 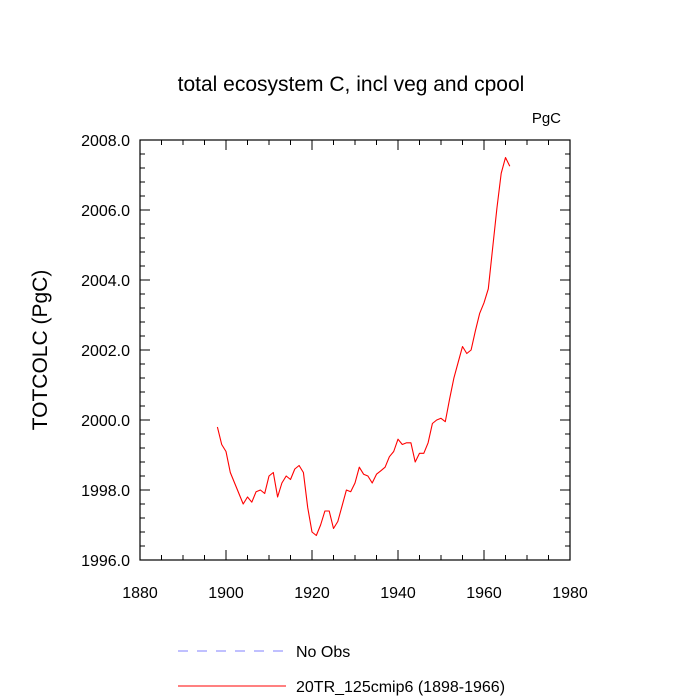 I want to click on x-tick-label: 1960, so click(x=484, y=593).